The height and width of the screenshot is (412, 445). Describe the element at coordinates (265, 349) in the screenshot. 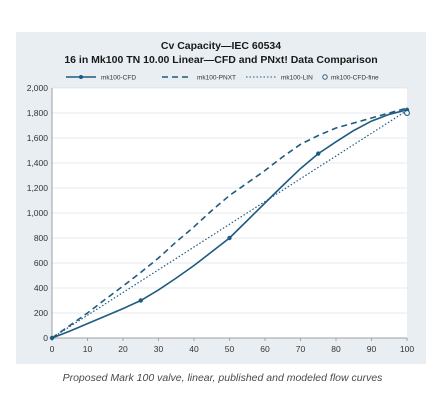

I see `x-tick-label: 60` at that location.